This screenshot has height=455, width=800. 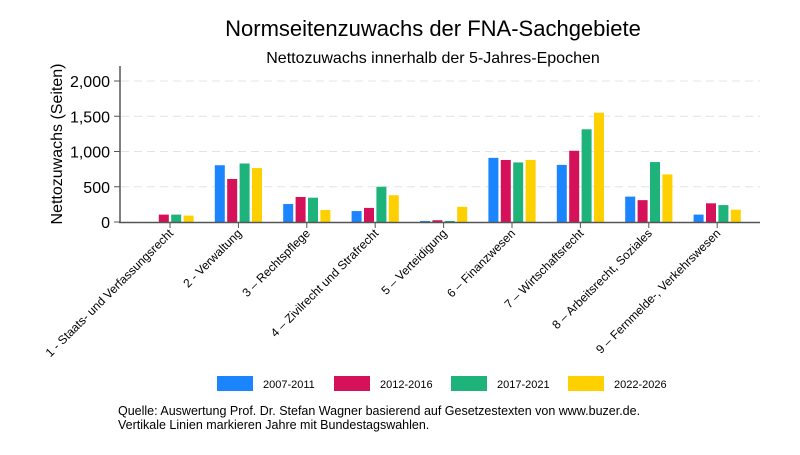 What do you see at coordinates (90, 153) in the screenshot?
I see `y-tick-label: 1,000` at bounding box center [90, 153].